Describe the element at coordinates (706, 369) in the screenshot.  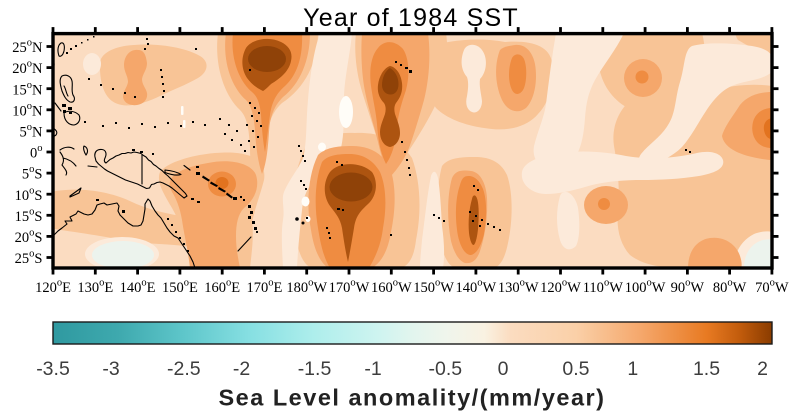
I see `svg-text: 1.5` at that location.